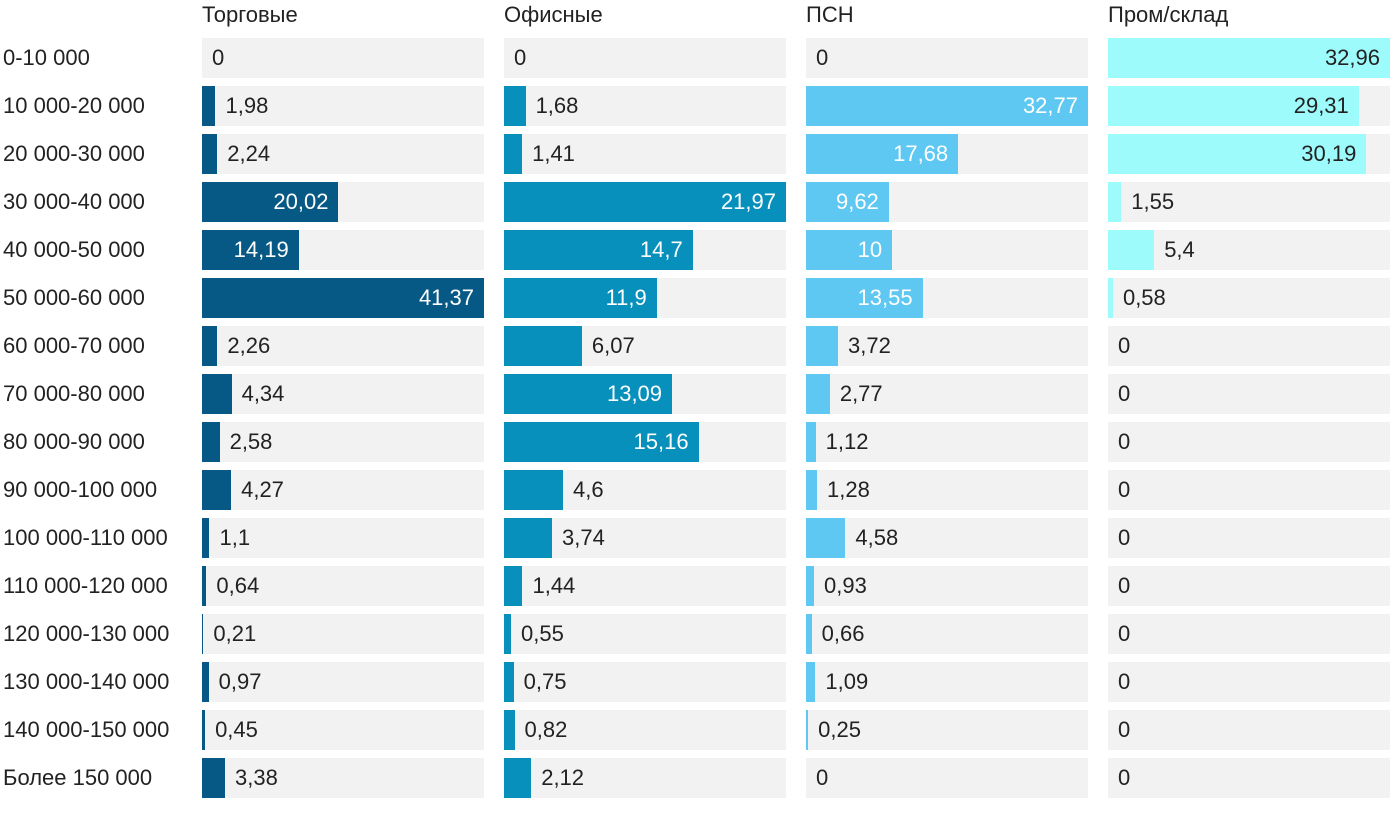 The image size is (1400, 814). I want to click on data-label: 6,07, so click(613, 345).